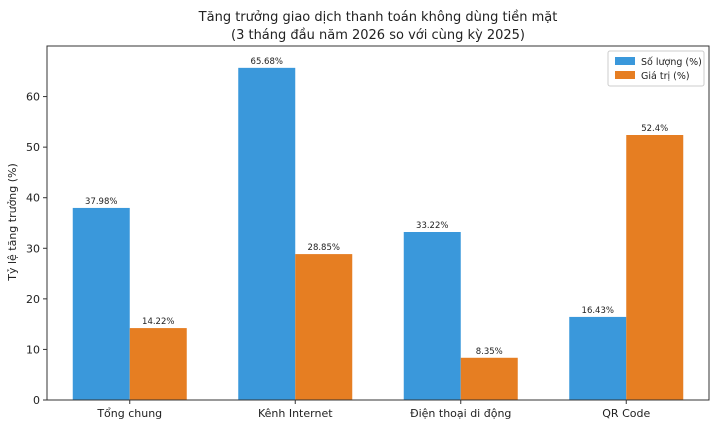  What do you see at coordinates (665, 76) in the screenshot?
I see `legend-entry: Giá trị (%)` at bounding box center [665, 76].